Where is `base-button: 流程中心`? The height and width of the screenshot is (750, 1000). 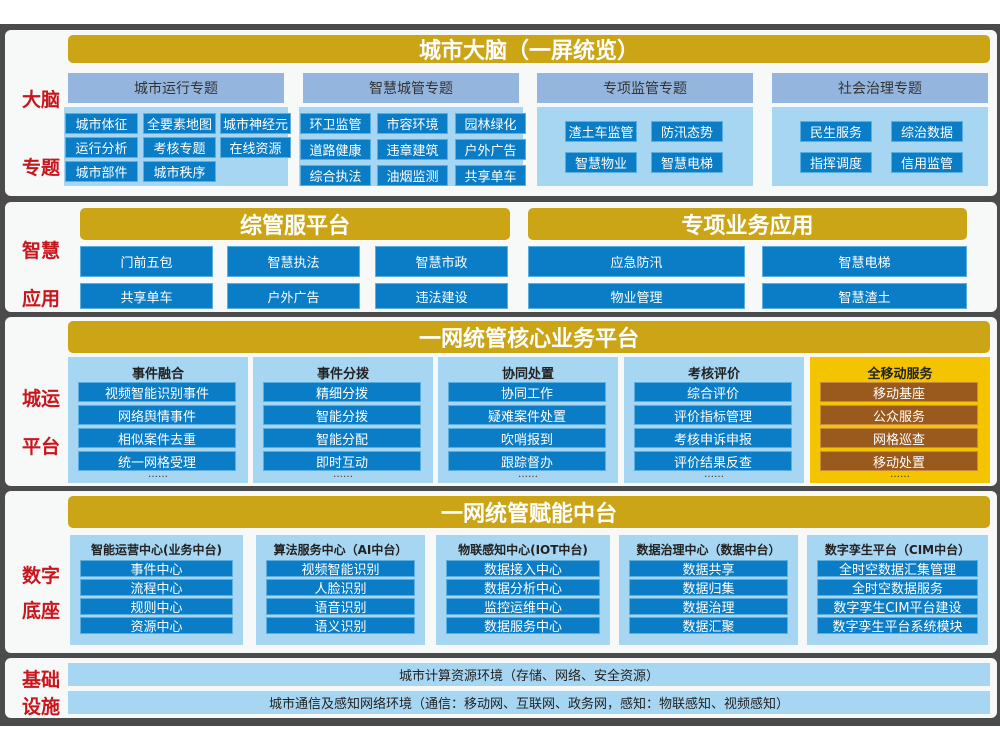
base-button: 流程中心 is located at coordinates (156, 588).